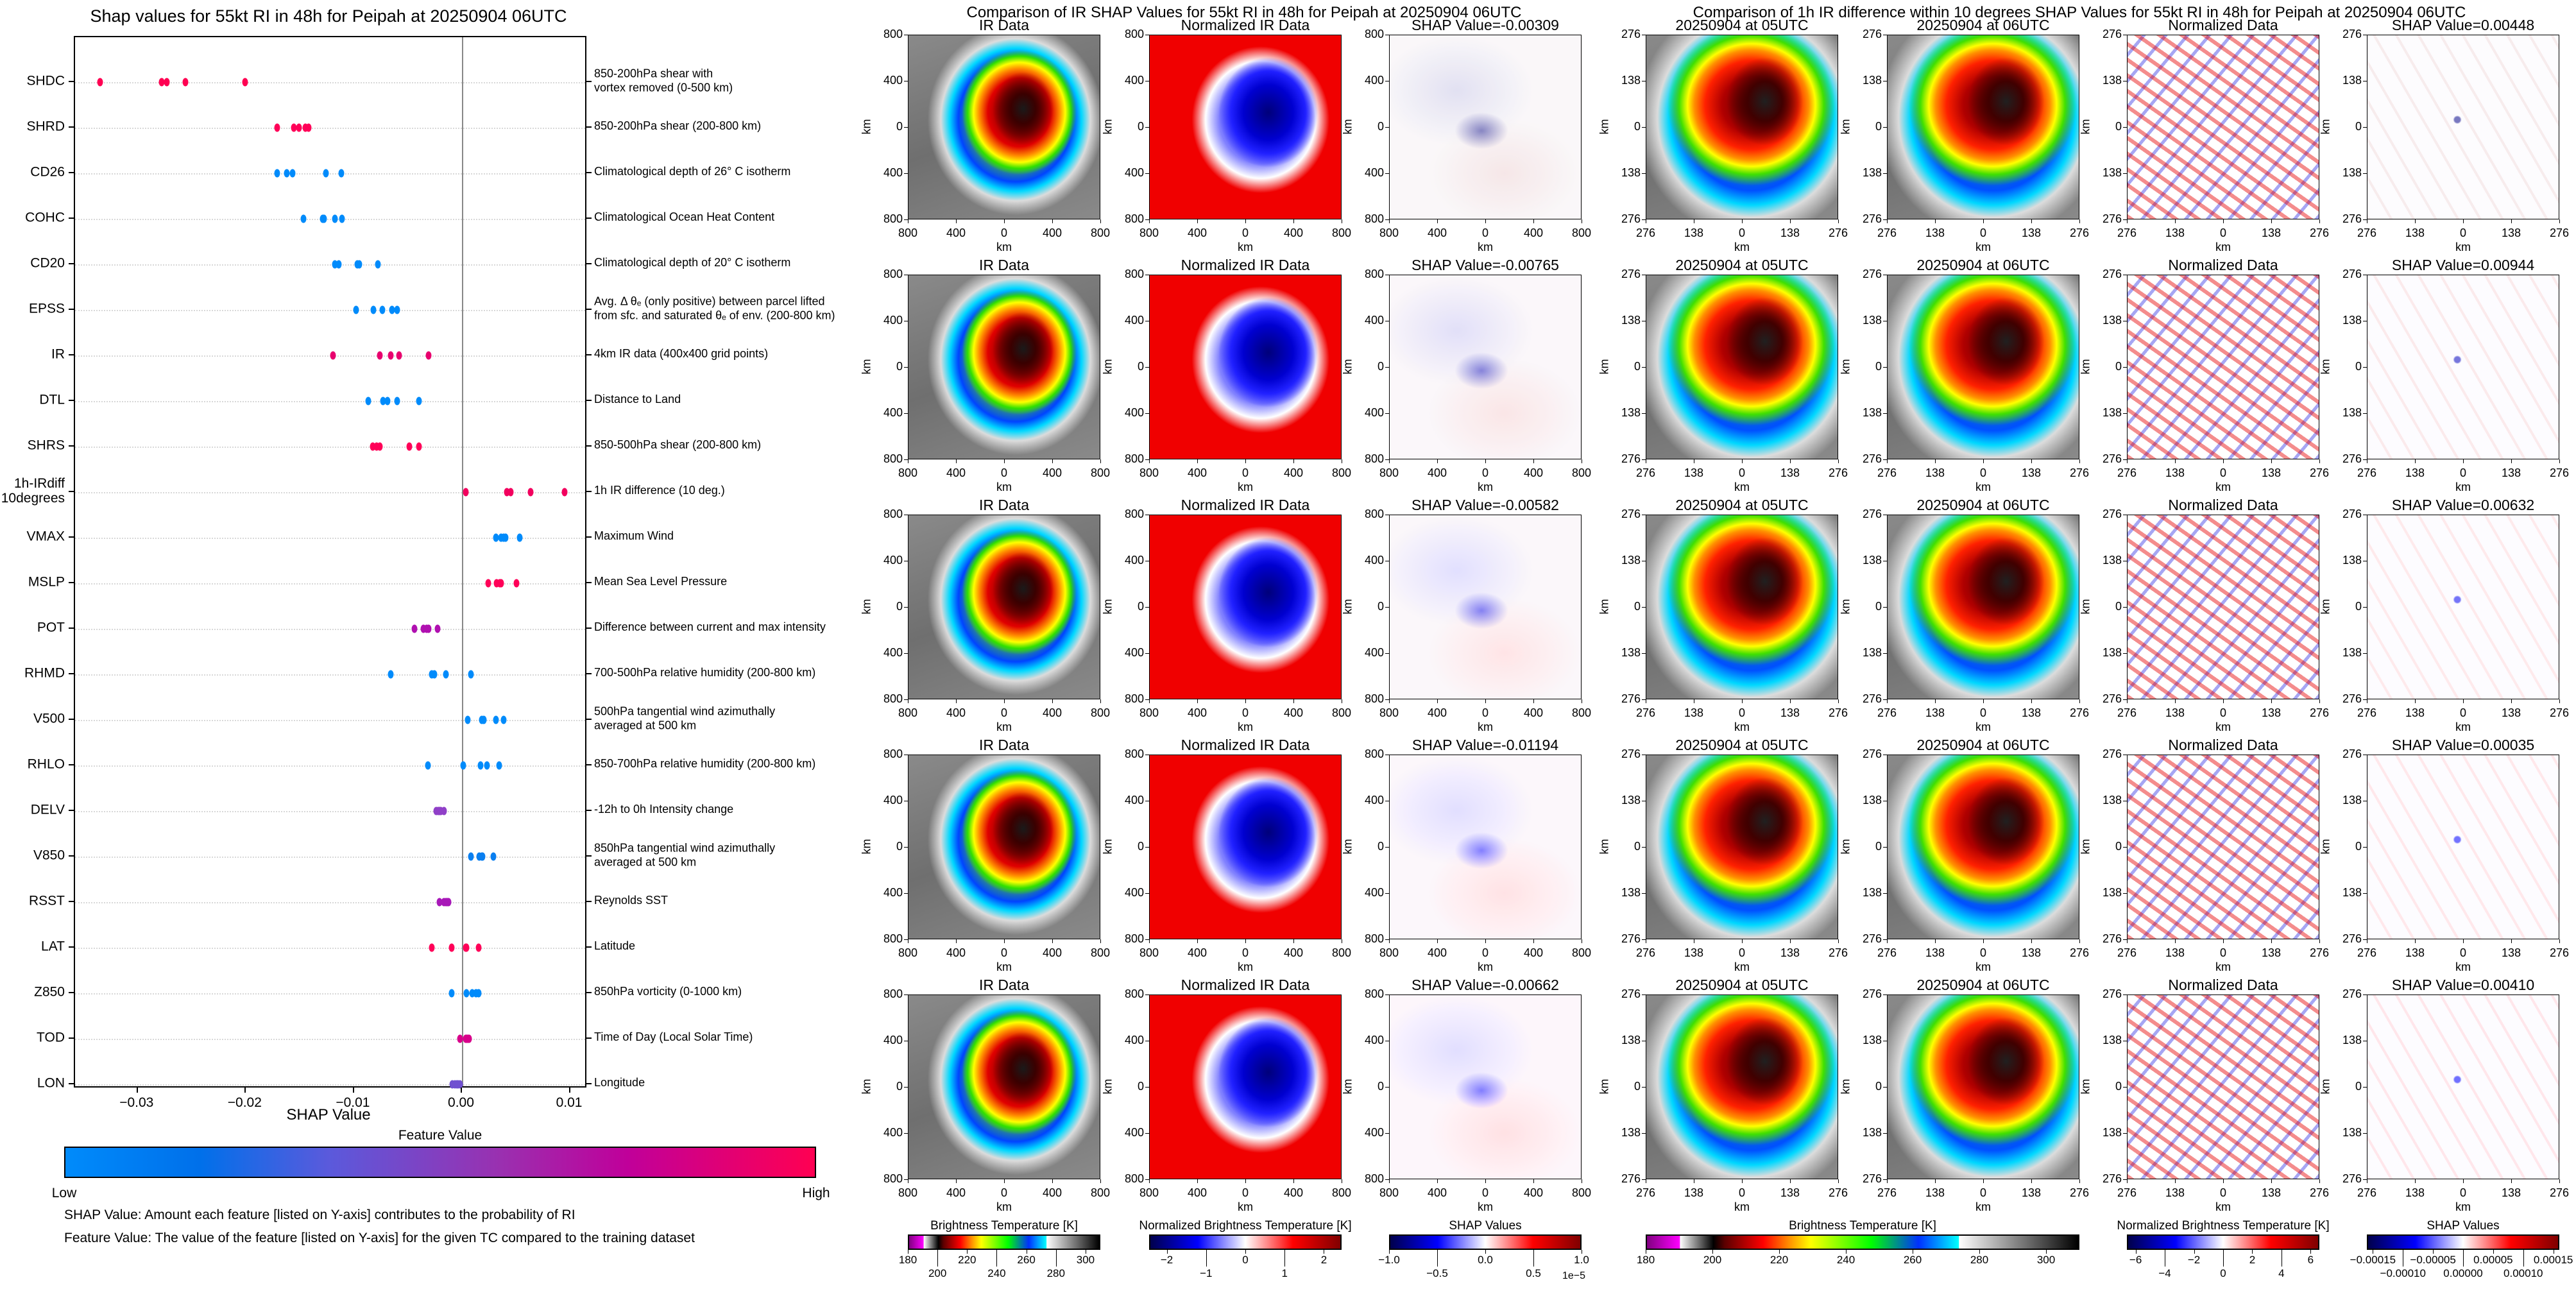 The width and height of the screenshot is (2576, 1289). What do you see at coordinates (1845, 1260) in the screenshot?
I see `colorbar-tick-label: 240` at bounding box center [1845, 1260].